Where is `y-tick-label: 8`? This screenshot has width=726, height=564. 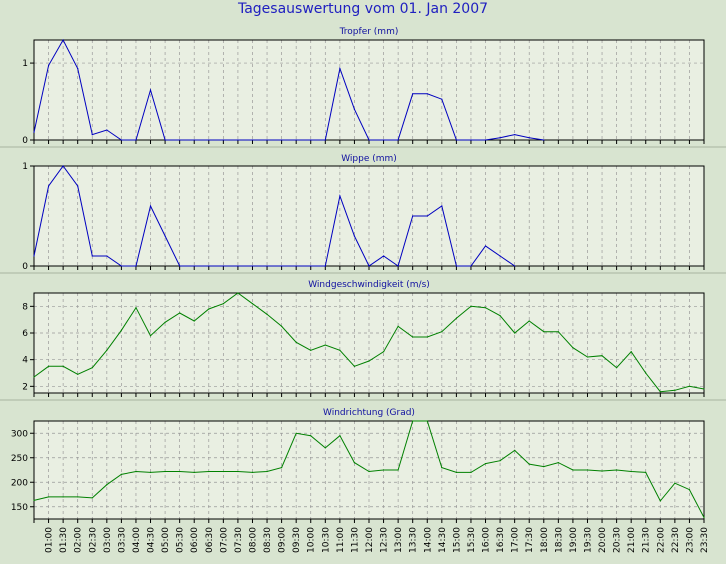 y-tick-label: 8 is located at coordinates (25, 307).